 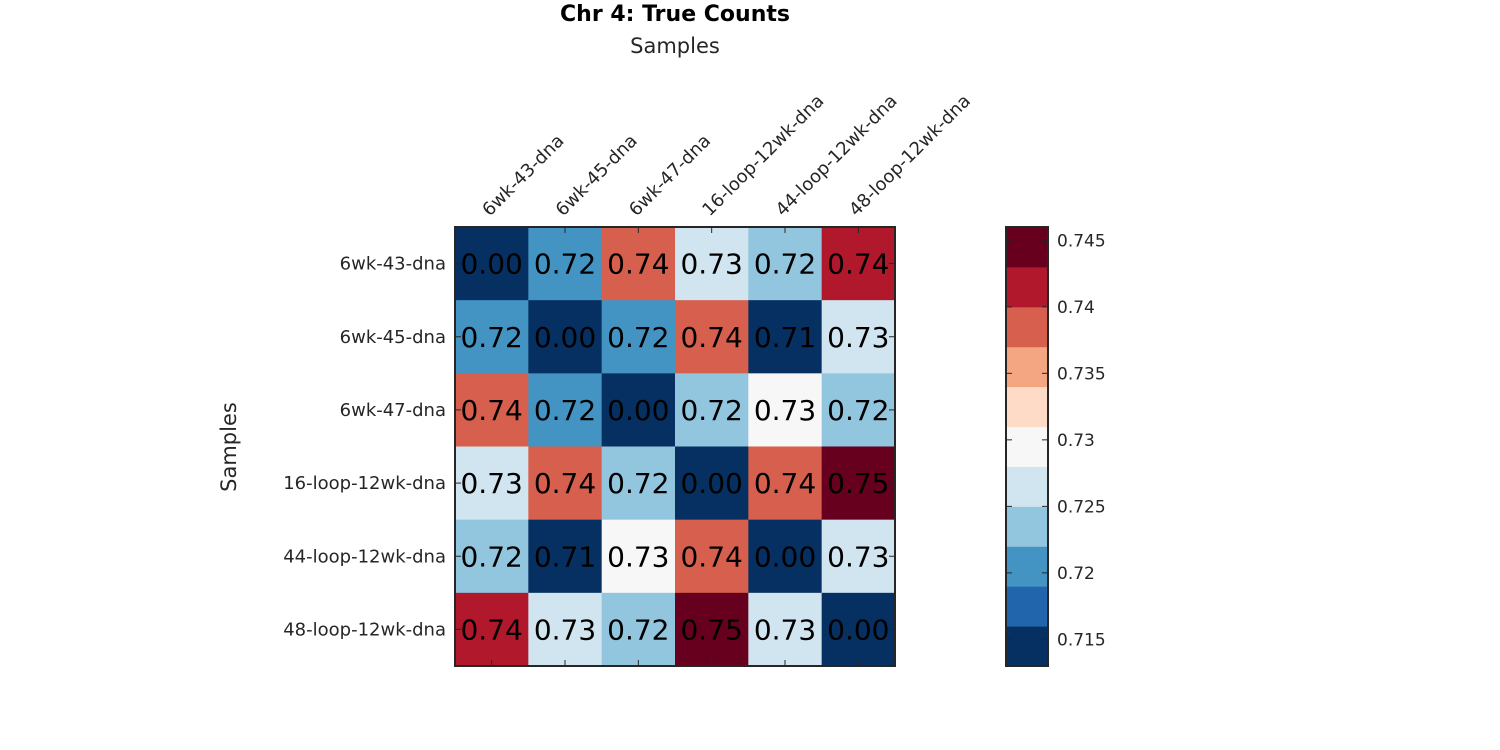 I want to click on cell-value-label: 0.75, so click(x=711, y=629).